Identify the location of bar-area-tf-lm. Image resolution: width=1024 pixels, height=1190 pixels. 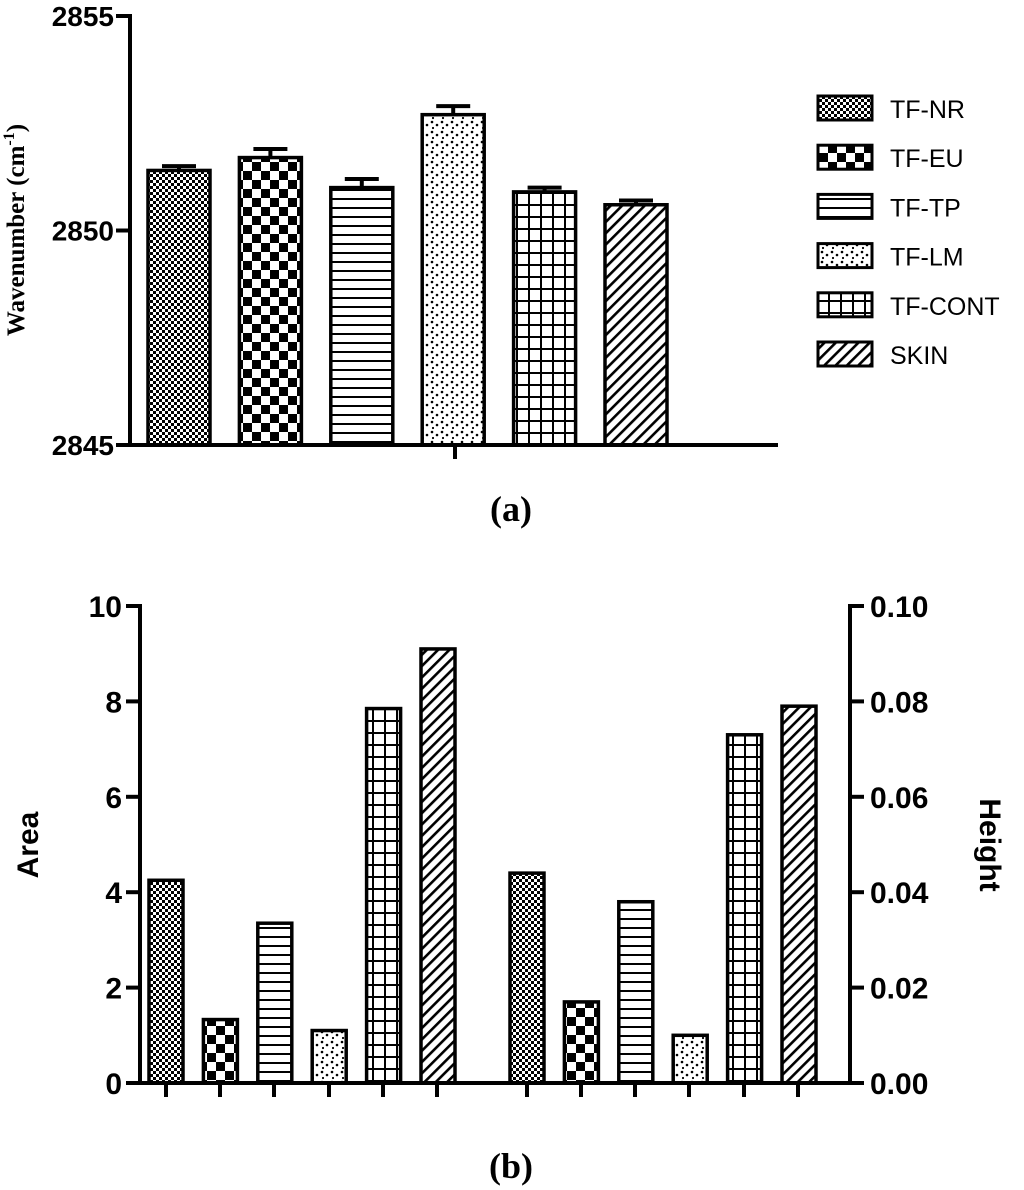
(329, 1056).